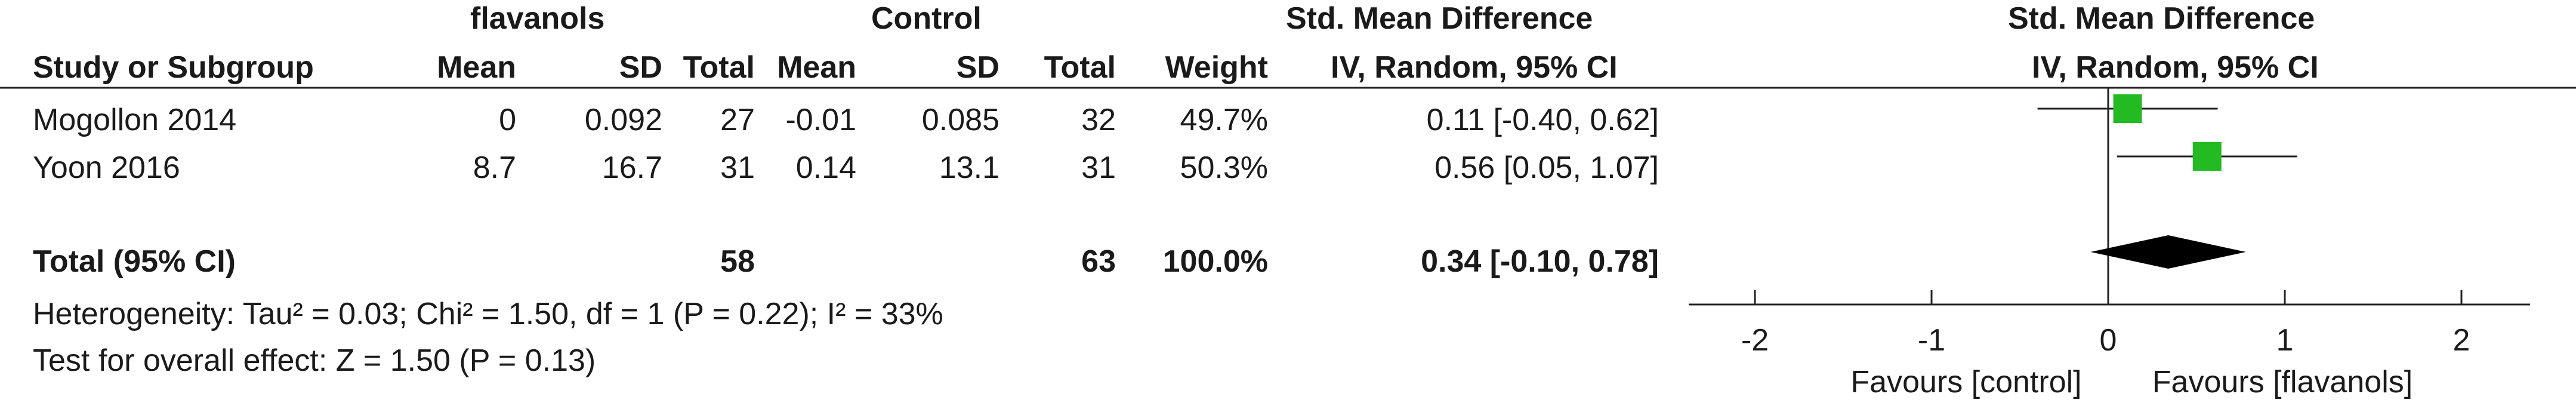 The width and height of the screenshot is (2576, 406). What do you see at coordinates (134, 261) in the screenshot?
I see `total-label: Total (95% CI)` at bounding box center [134, 261].